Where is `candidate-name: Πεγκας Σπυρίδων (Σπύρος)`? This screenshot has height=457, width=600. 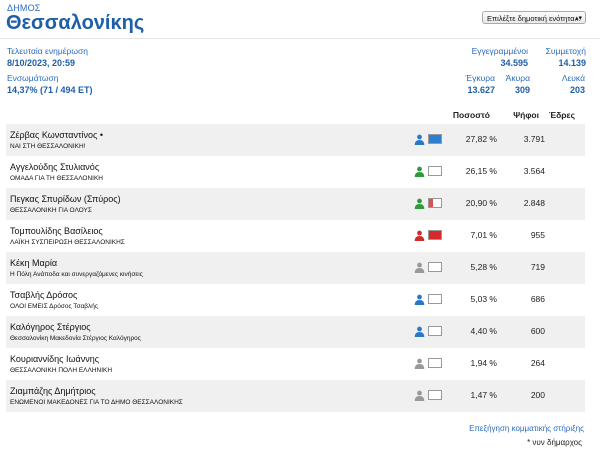 candidate-name: Πεγκας Σπυρίδων (Σπύρος) is located at coordinates (65, 199).